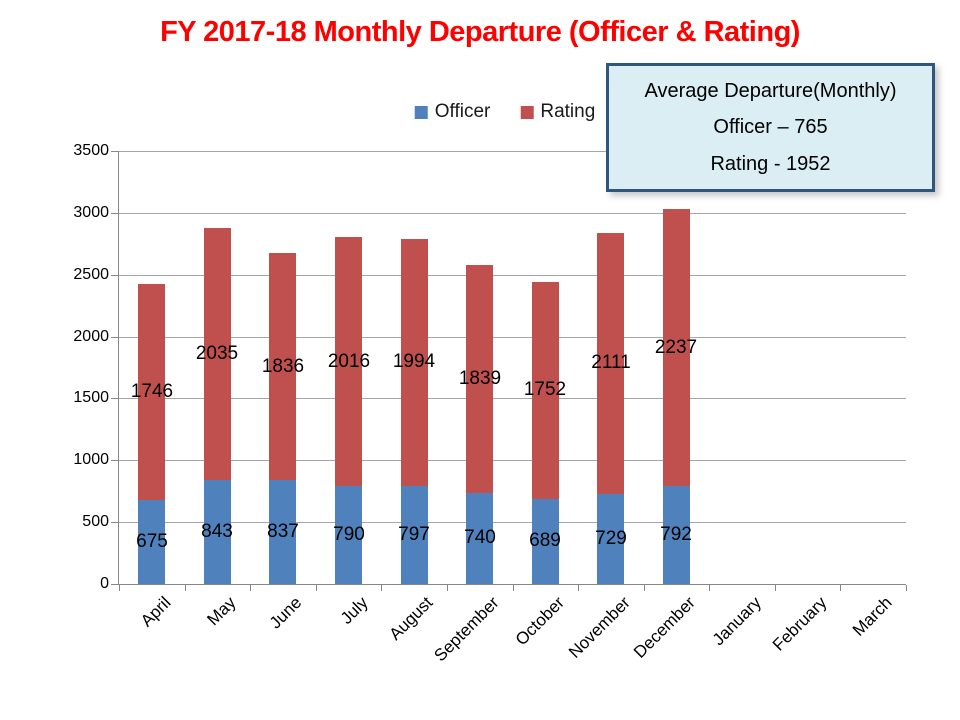  I want to click on y-axis-label-1000: 1000, so click(91, 459).